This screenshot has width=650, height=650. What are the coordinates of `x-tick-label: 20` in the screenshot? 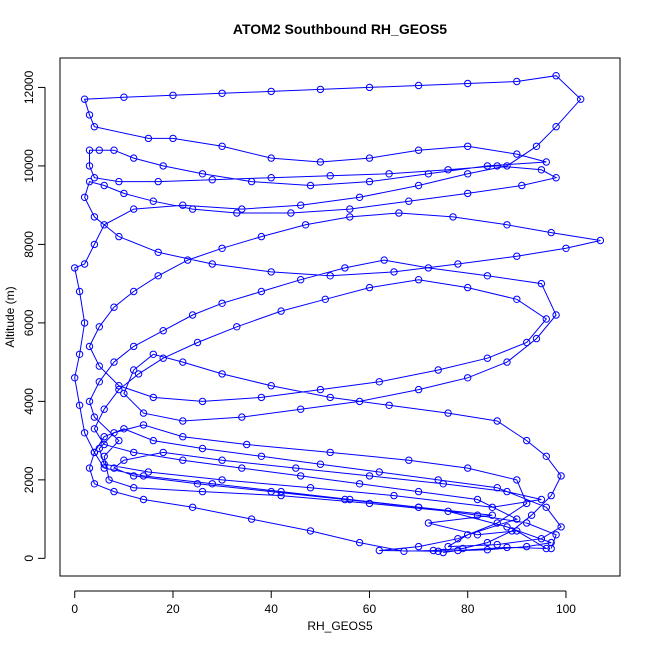 It's located at (173, 609).